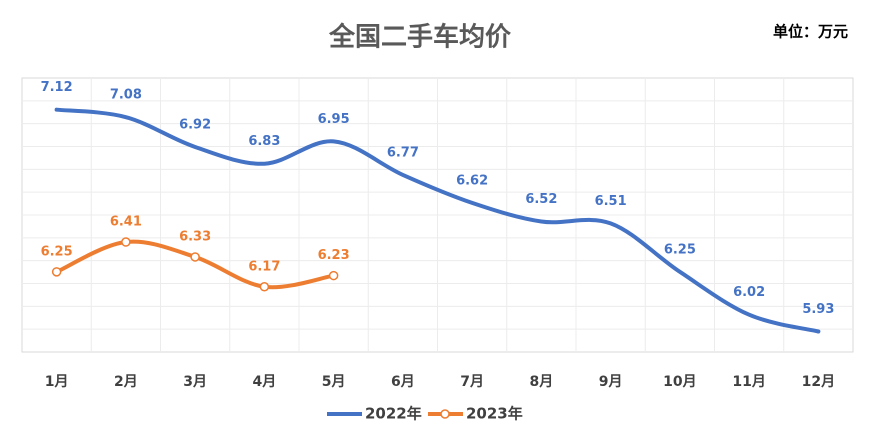  I want to click on x-tick-label: 7月, so click(472, 382).